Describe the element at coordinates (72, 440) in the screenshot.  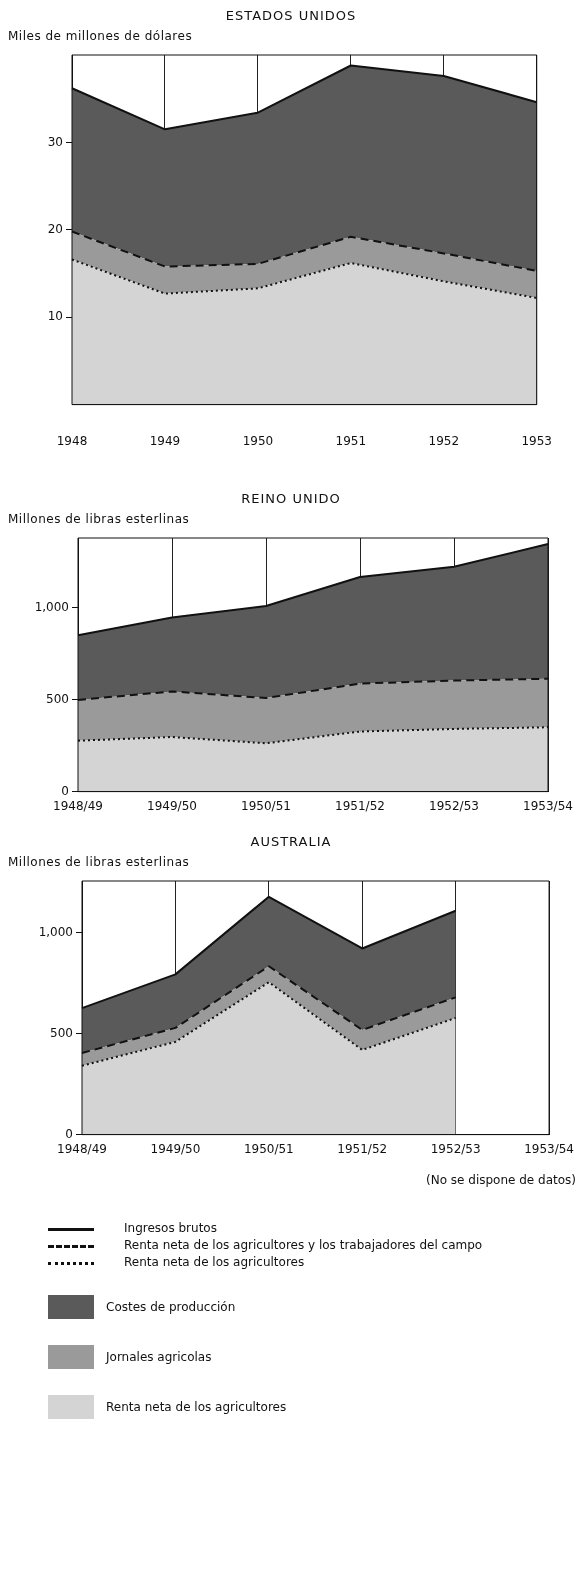
I see `x-tick-label: 1948` at that location.